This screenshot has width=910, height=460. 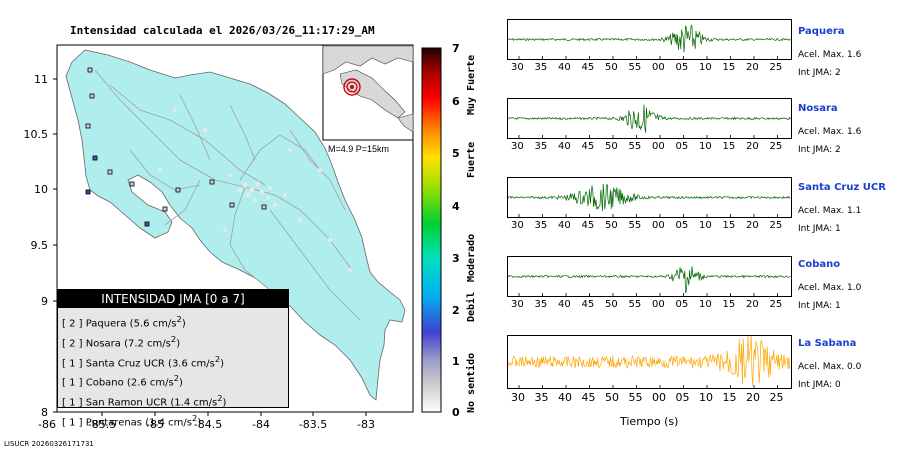 What do you see at coordinates (456, 153) in the screenshot?
I see `scale-label: 5` at bounding box center [456, 153].